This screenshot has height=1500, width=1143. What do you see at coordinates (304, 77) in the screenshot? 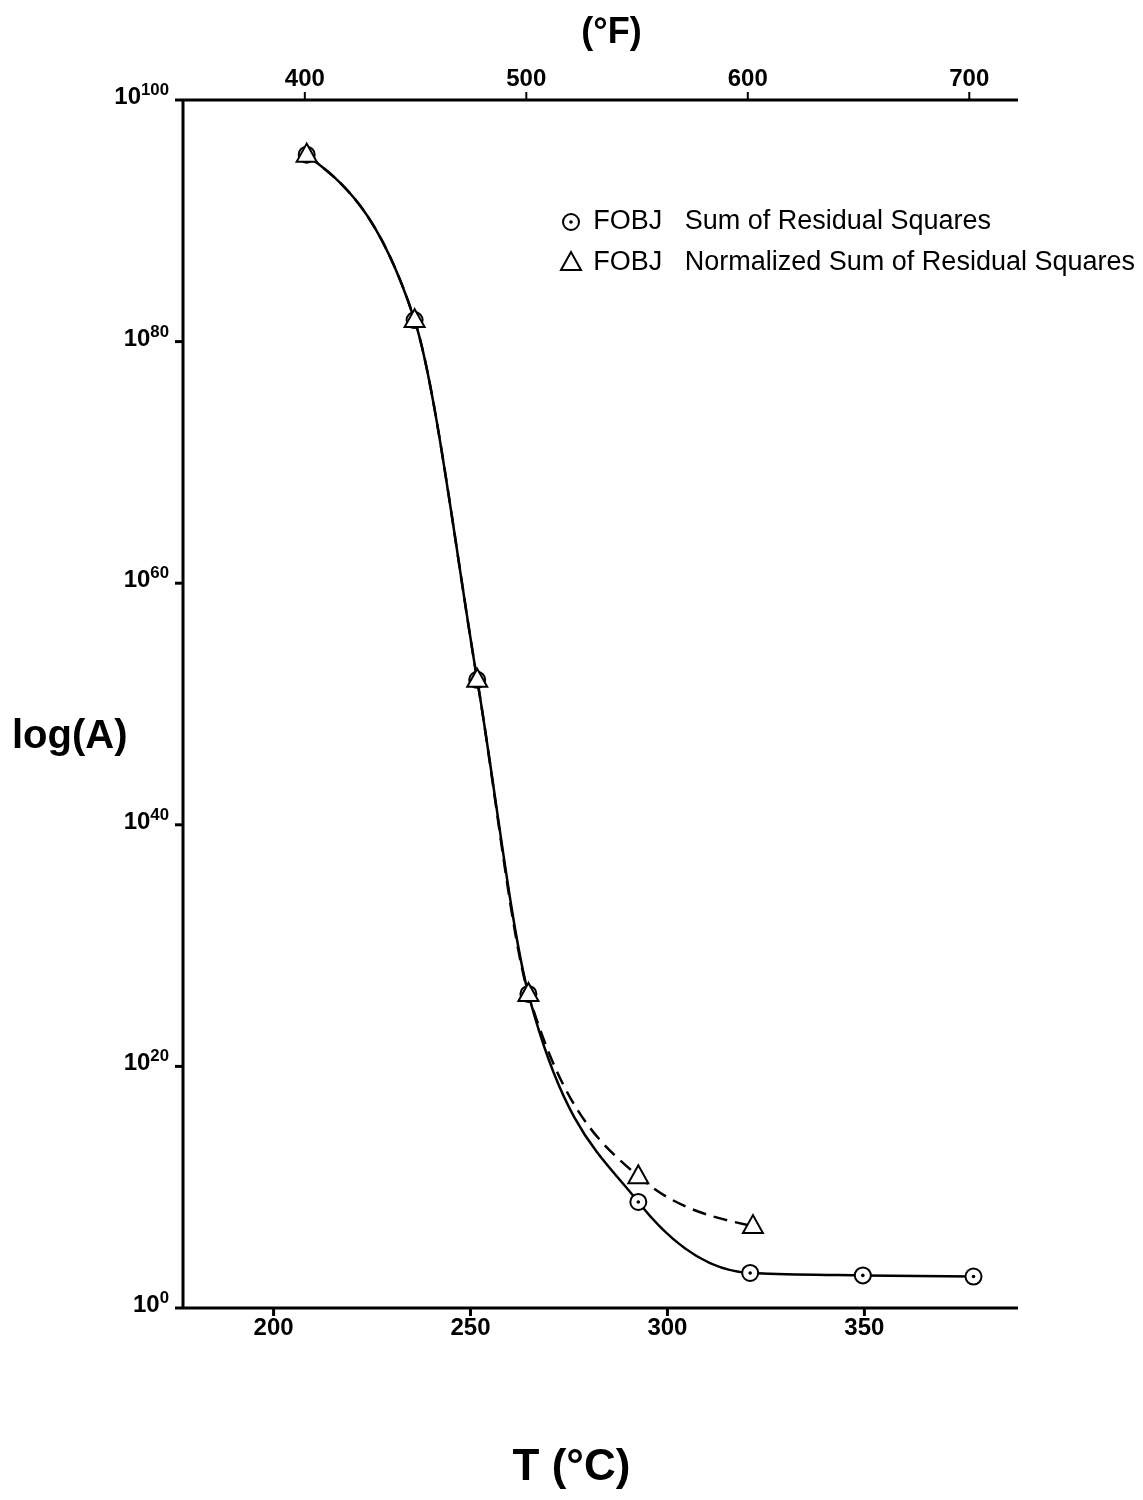
I see `x2-tick-label: 400` at bounding box center [304, 77].